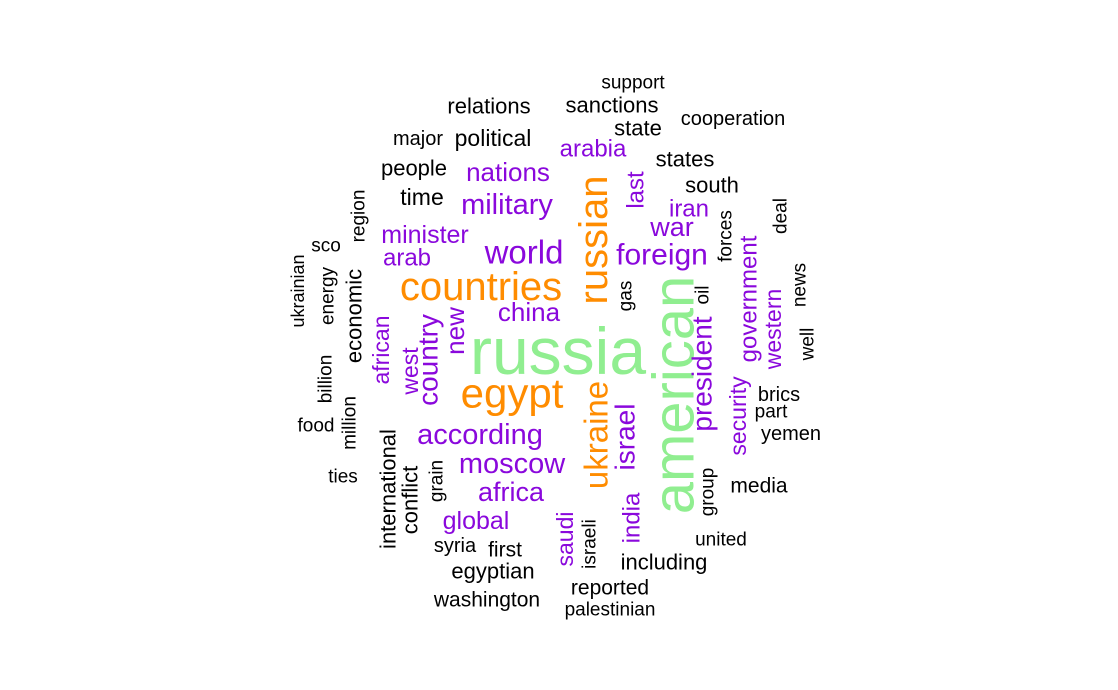  I want to click on word-egypt: egypt, so click(512, 393).